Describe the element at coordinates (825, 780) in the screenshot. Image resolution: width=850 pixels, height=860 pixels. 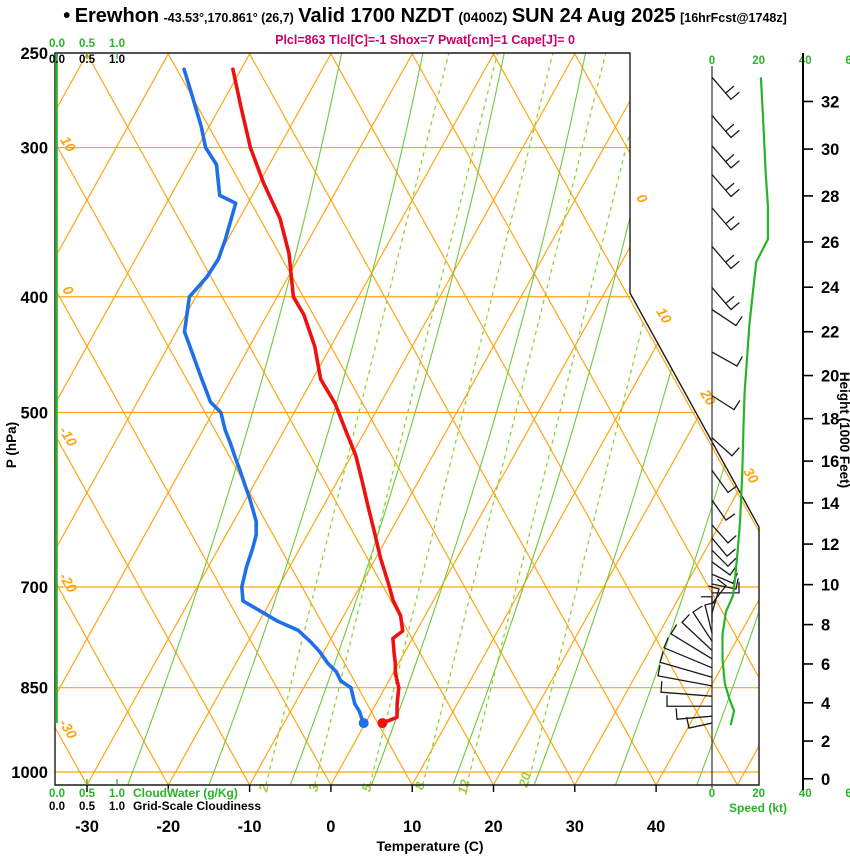
I see `height-tick-label: 0` at that location.